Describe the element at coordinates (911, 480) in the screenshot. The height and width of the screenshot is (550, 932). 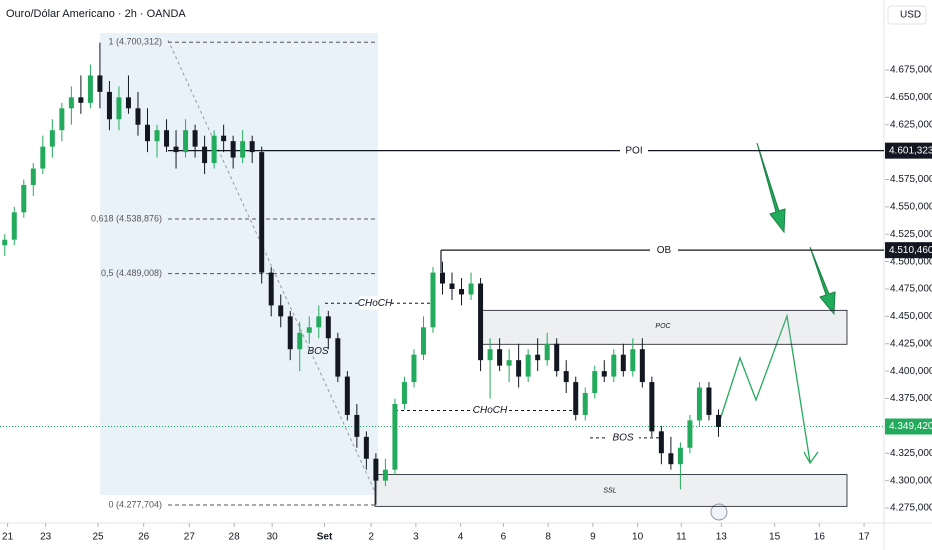
I see `y-tick-label: 4.300,000` at that location.